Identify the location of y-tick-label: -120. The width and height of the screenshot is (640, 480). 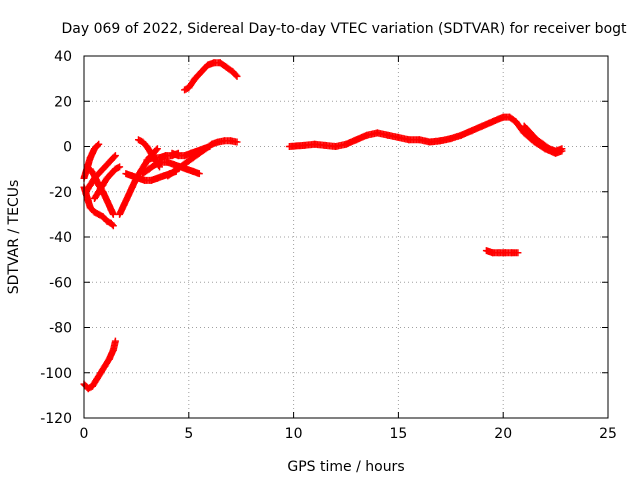
(56, 419).